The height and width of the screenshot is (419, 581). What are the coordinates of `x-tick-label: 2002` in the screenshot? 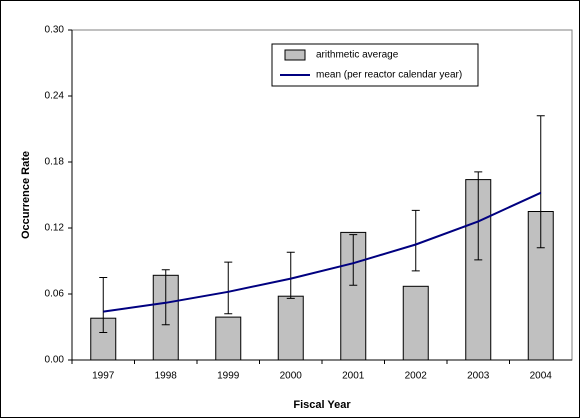 It's located at (416, 376).